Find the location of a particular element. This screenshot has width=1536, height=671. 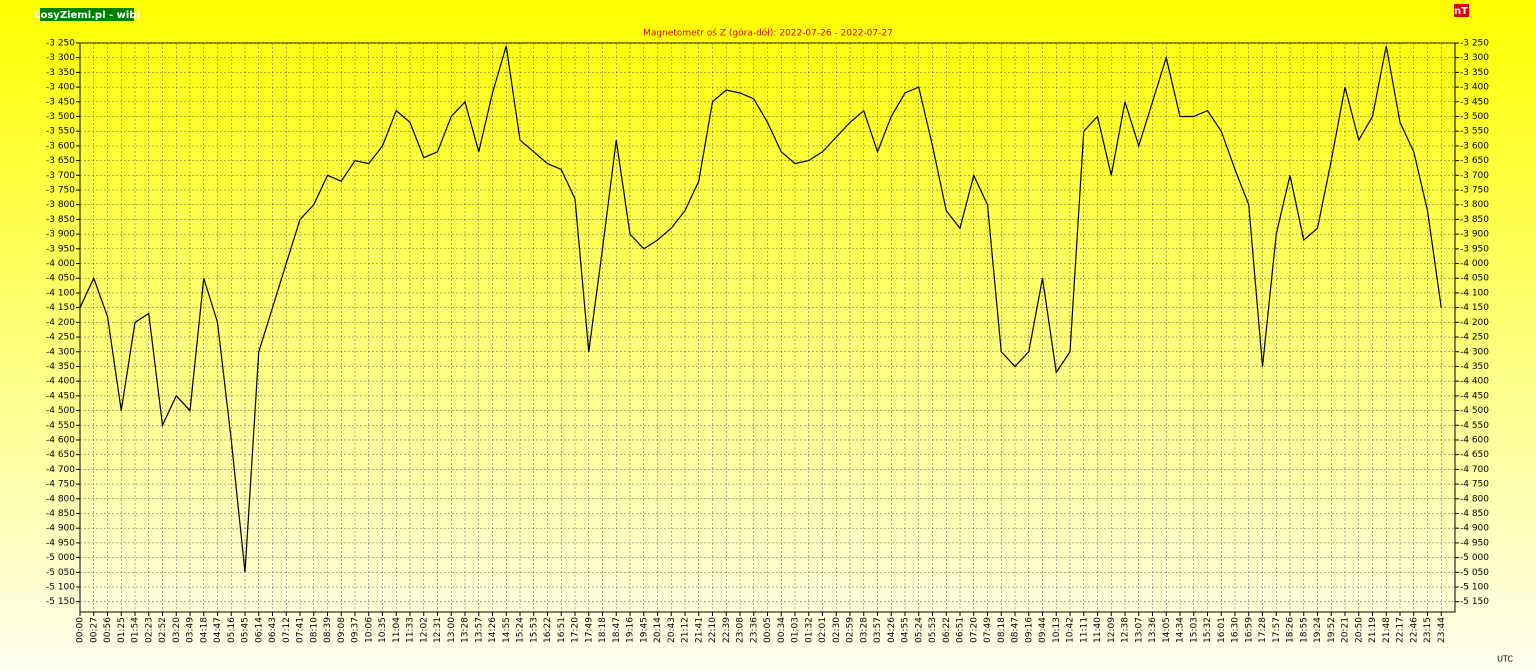

x-tick-label: 02:30 is located at coordinates (837, 630).